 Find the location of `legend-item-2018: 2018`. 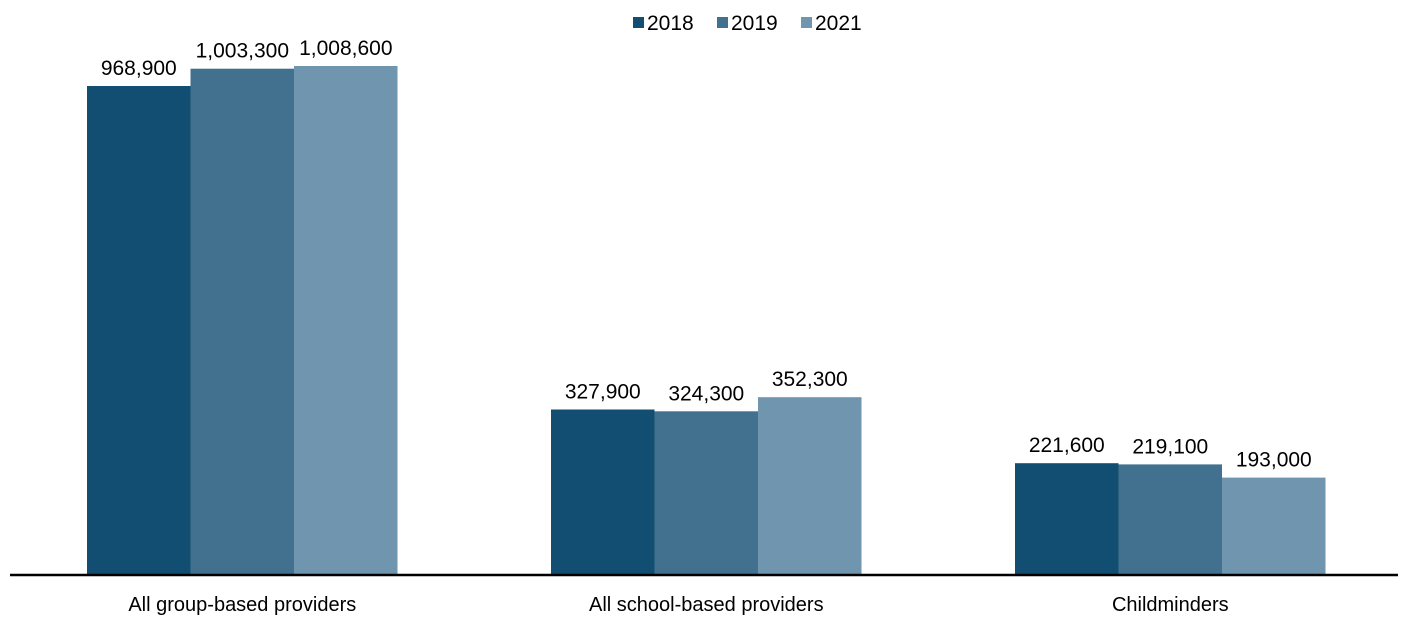

legend-item-2018: 2018 is located at coordinates (663, 23).